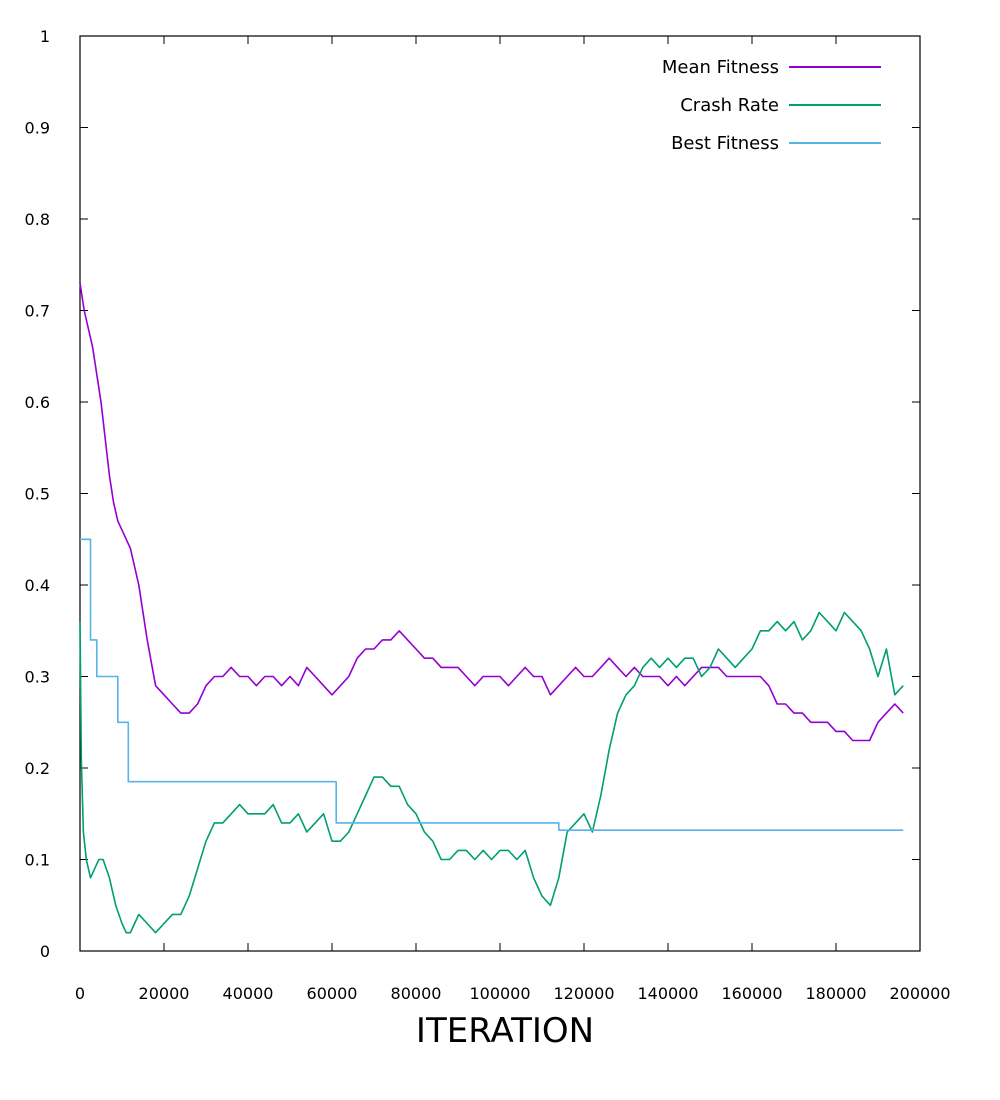  I want to click on x-tick-label: 120000, so click(583, 993).